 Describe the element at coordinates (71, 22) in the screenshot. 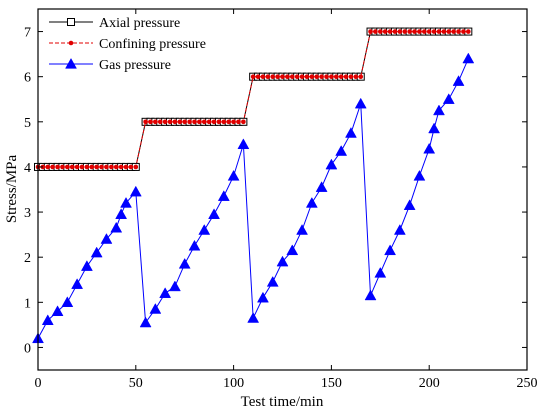

I see `axial-pressure-point` at that location.